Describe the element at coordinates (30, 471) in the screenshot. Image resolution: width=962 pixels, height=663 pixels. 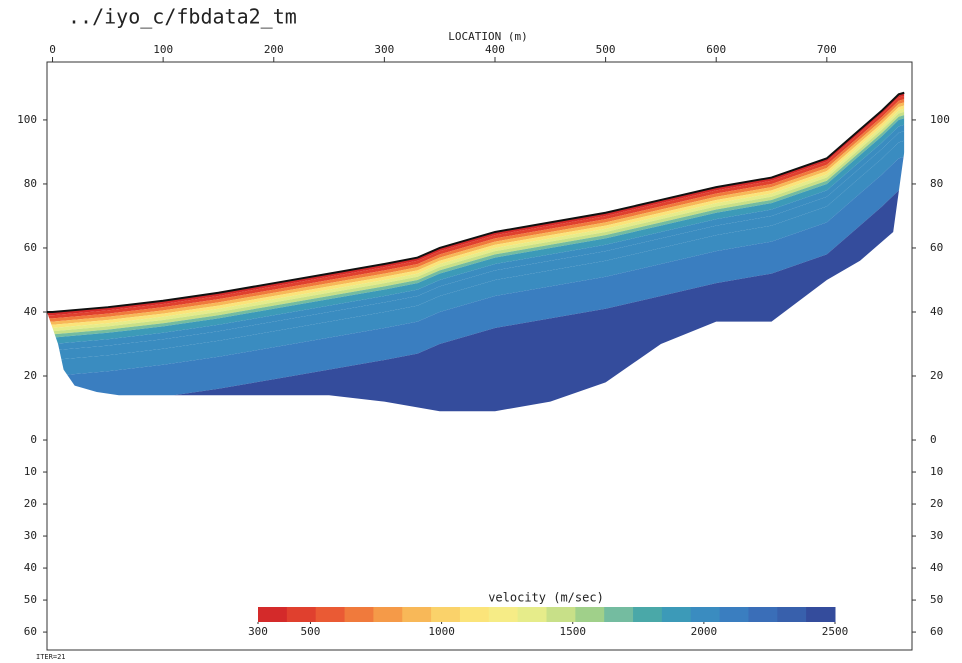
I see `y-tick-label: 10` at that location.